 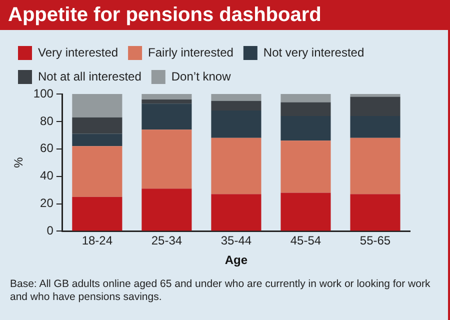 I want to click on legend-label: Very interested, so click(x=78, y=52).